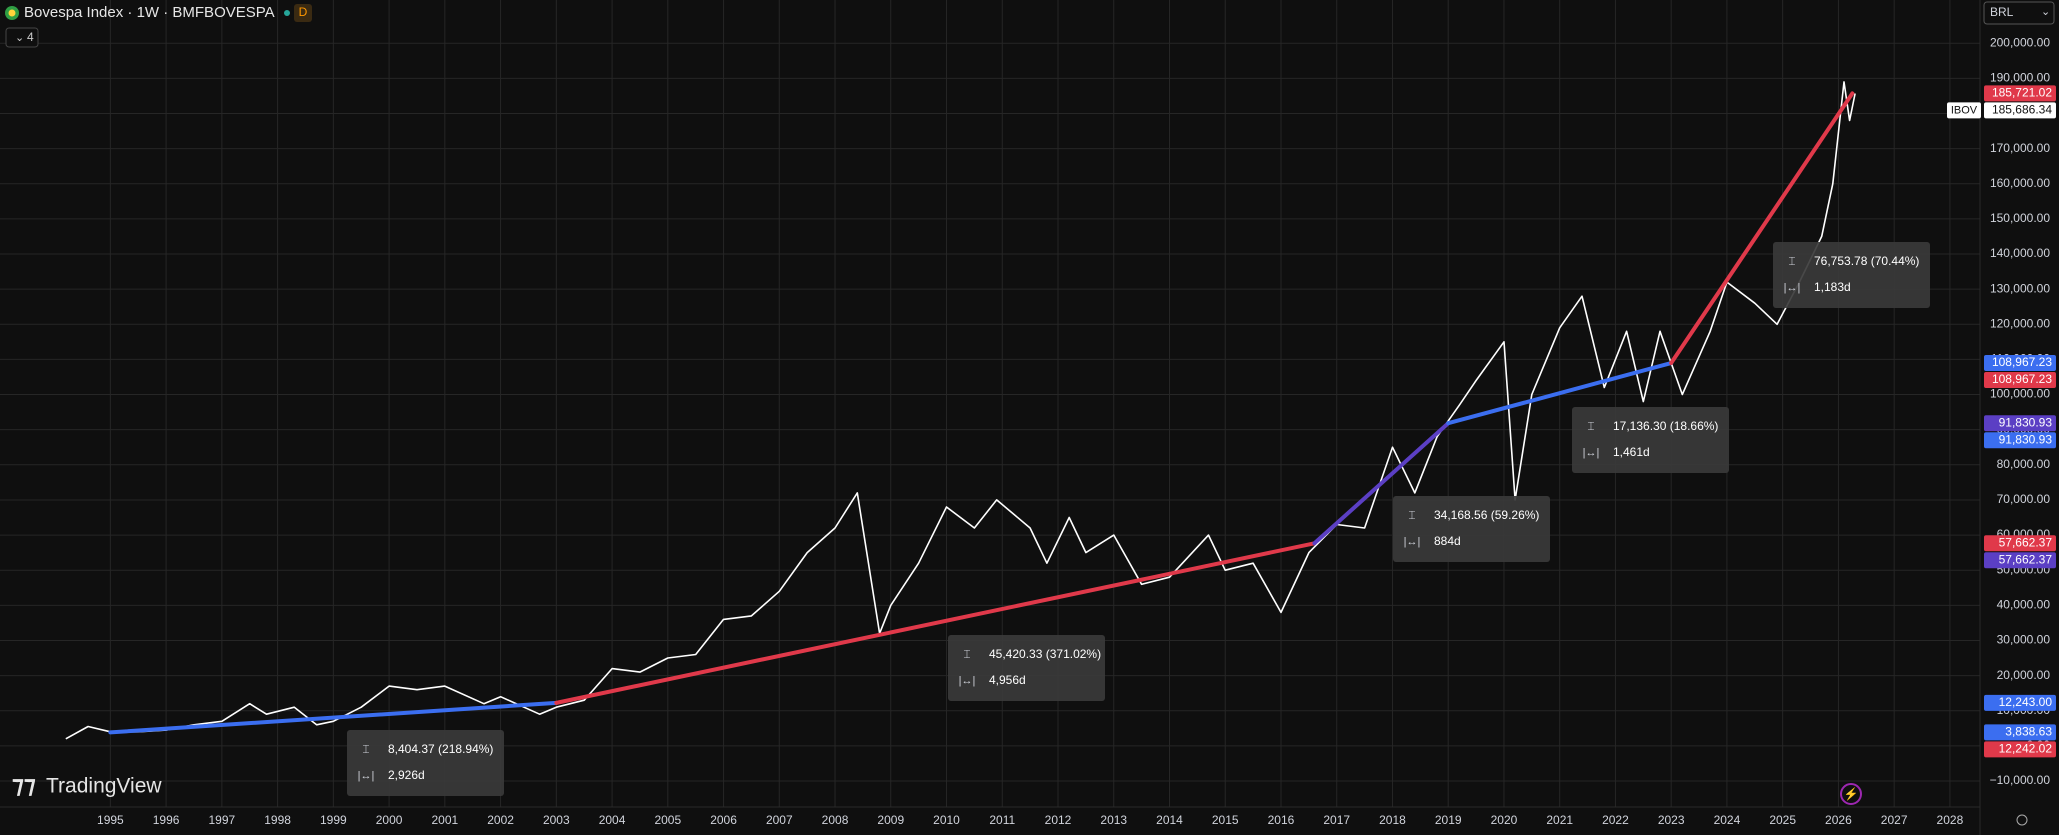 This screenshot has width=2059, height=835. Describe the element at coordinates (2024, 605) in the screenshot. I see `y-tick-label: 40,000.00` at that location.